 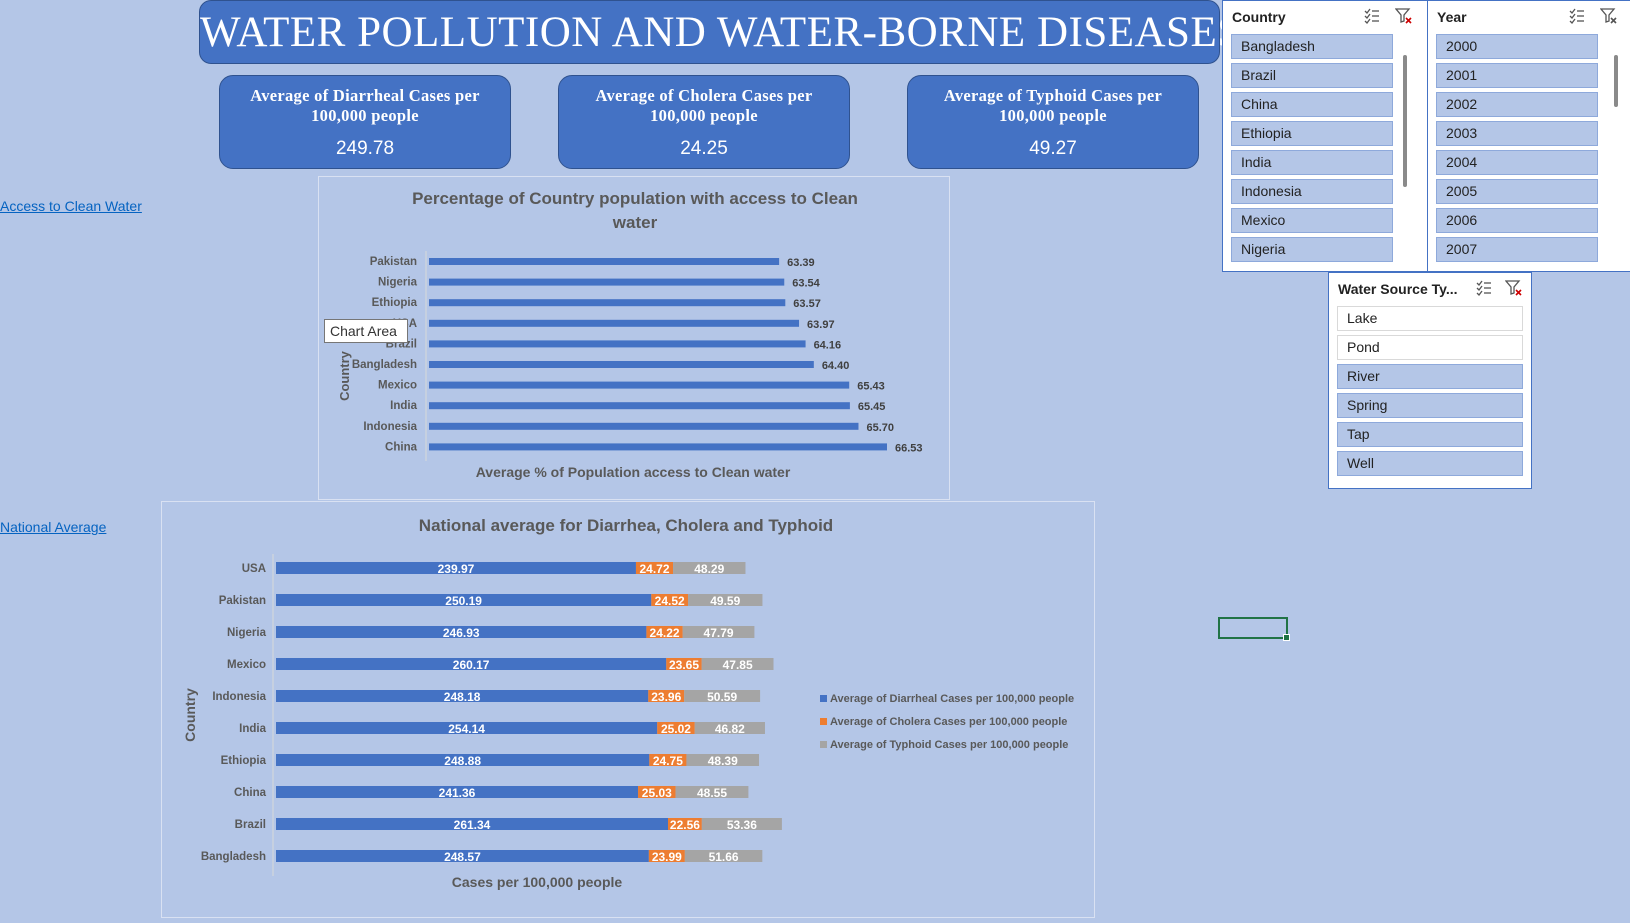 What do you see at coordinates (246, 665) in the screenshot?
I see `chart2-tick-mexico: Mexico` at bounding box center [246, 665].